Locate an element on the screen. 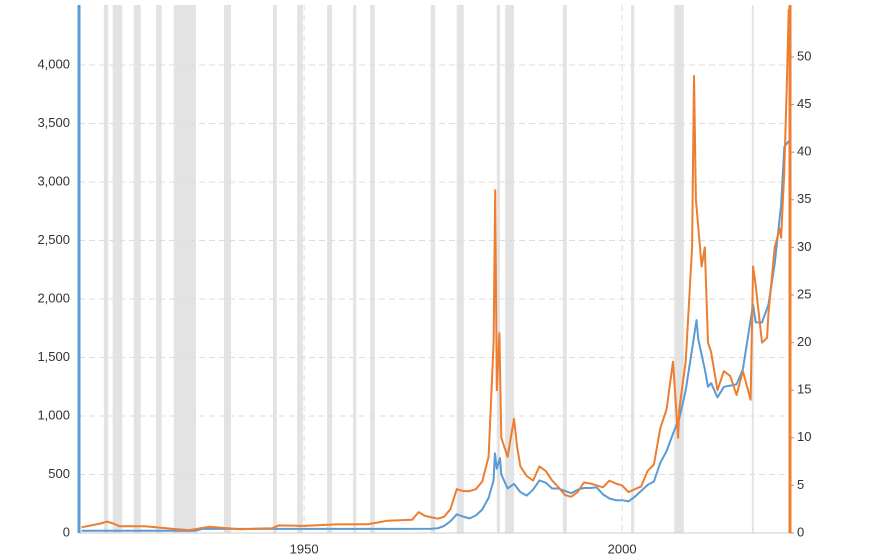  y2-tick-label: 20 is located at coordinates (804, 341).